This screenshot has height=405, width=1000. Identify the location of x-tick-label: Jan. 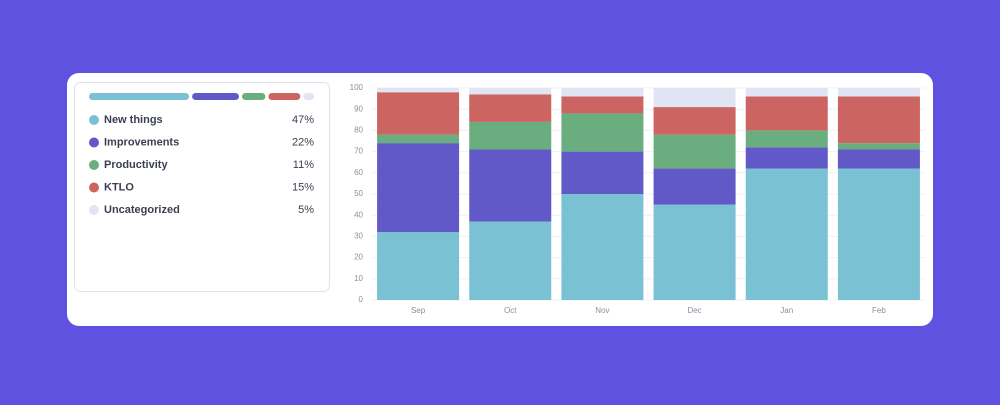
(786, 310).